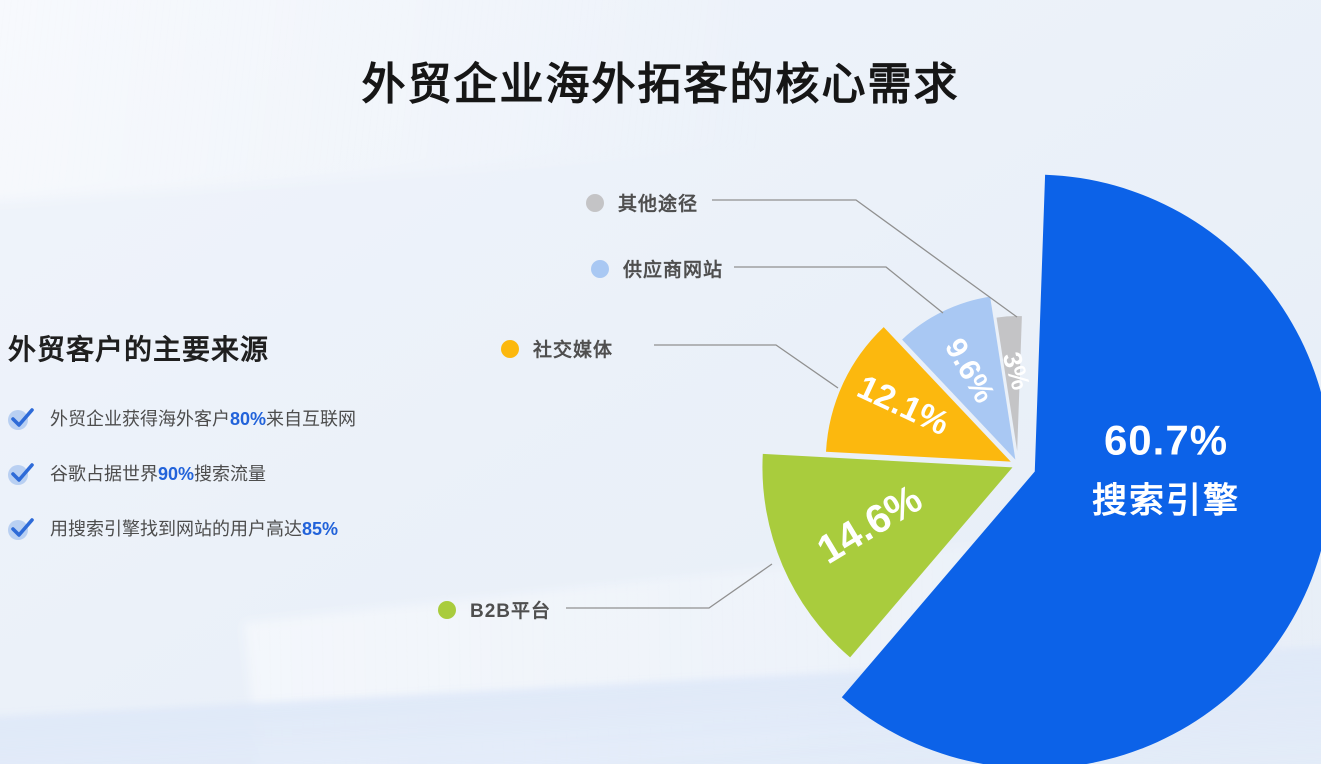  Describe the element at coordinates (869, 524) in the screenshot. I see `slice-label-b2b: 14.6%` at that location.